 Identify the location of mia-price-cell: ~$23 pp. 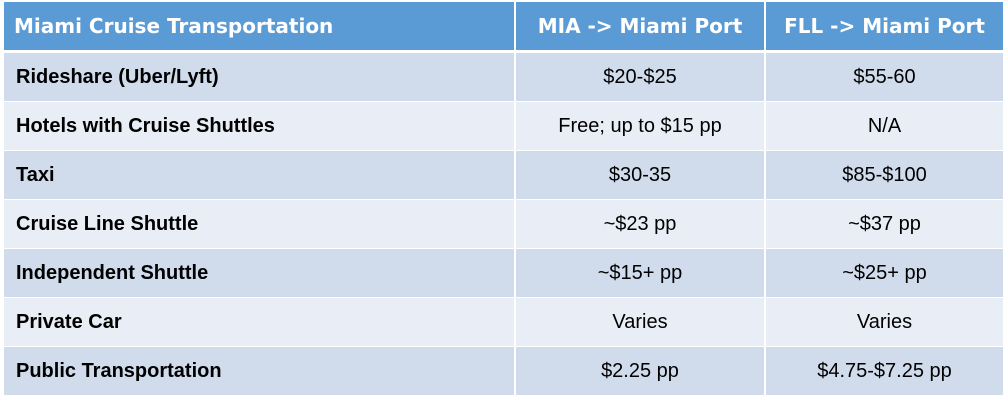
(641, 224).